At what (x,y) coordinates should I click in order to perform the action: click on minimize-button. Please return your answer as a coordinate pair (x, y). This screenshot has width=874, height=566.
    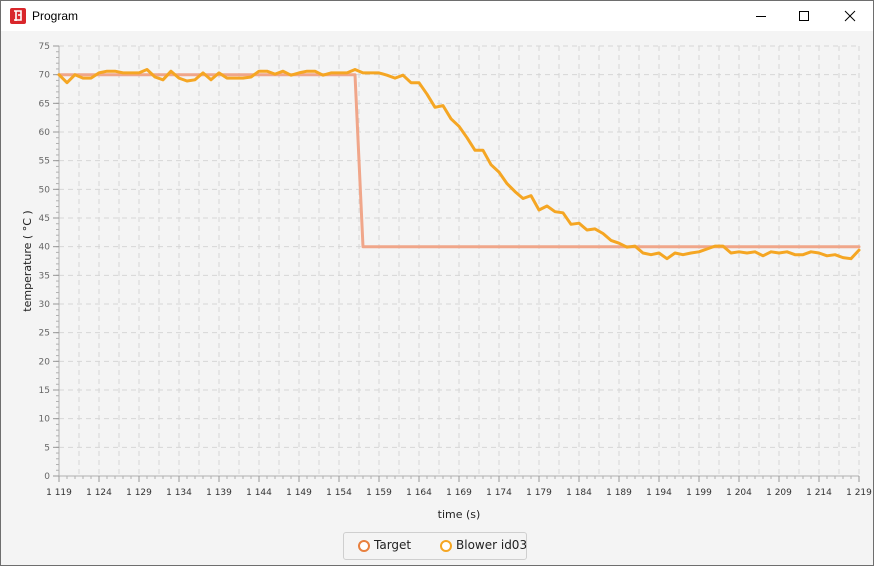
    Looking at the image, I should click on (761, 16).